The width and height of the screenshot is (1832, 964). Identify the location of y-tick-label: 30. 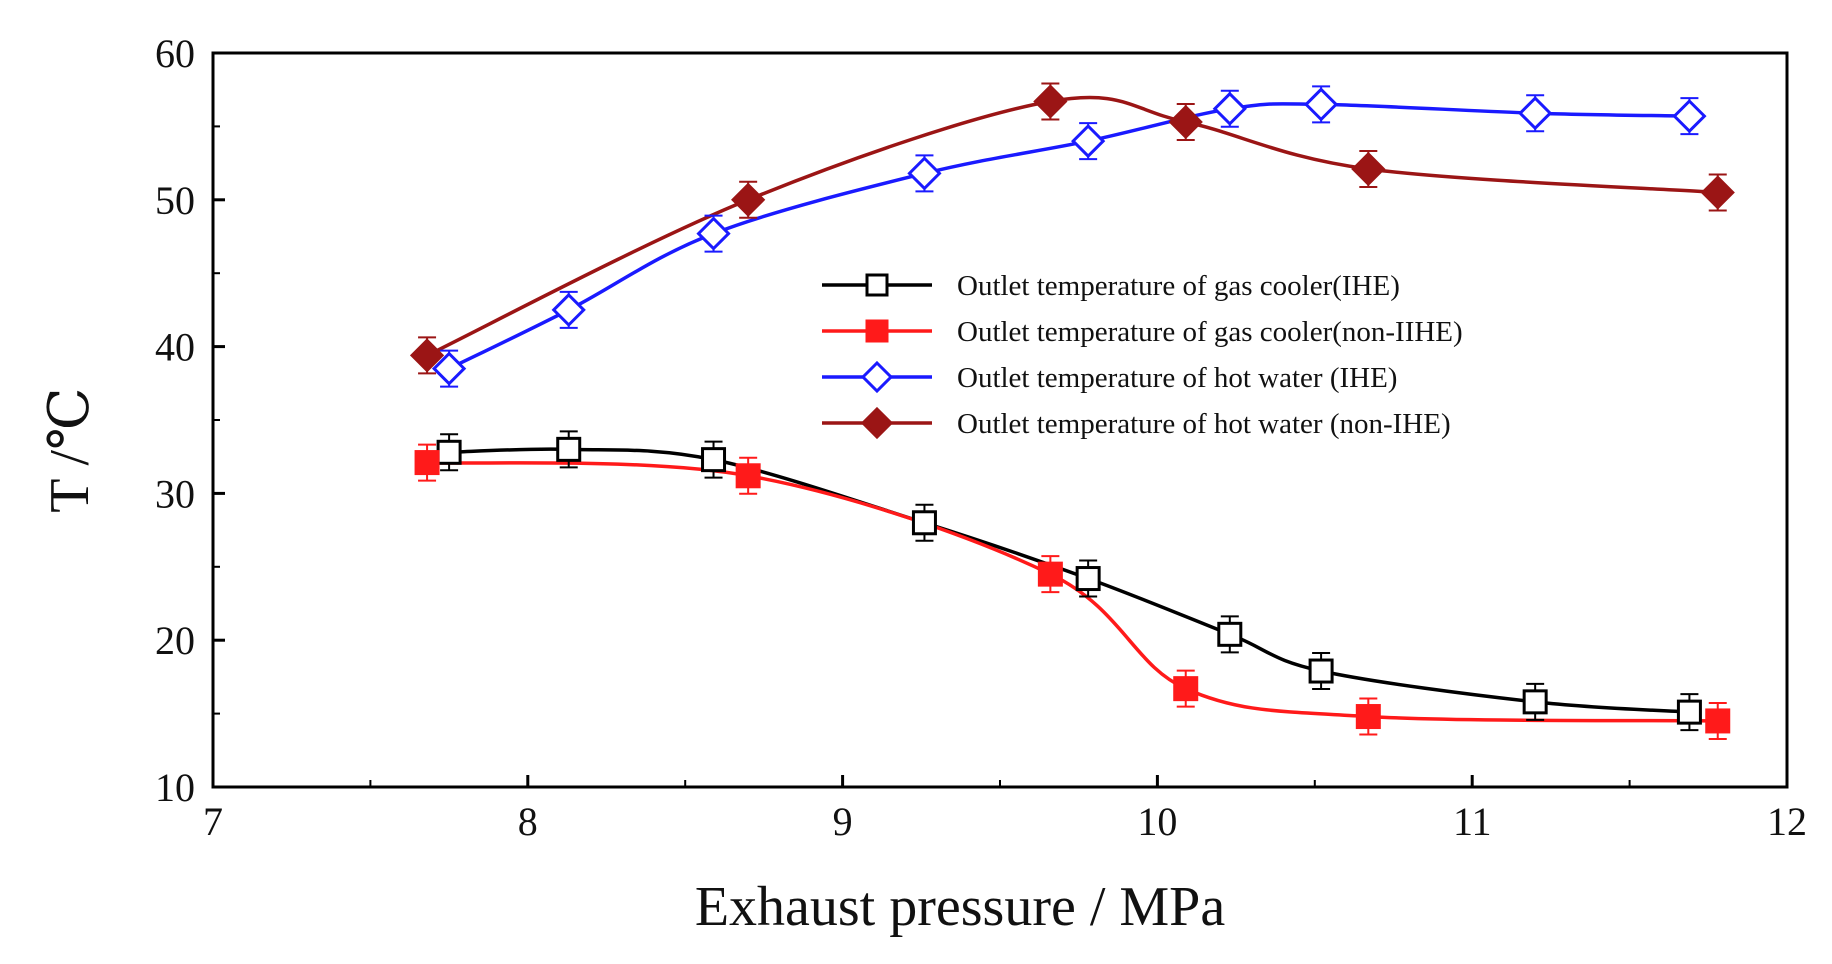
(175, 493).